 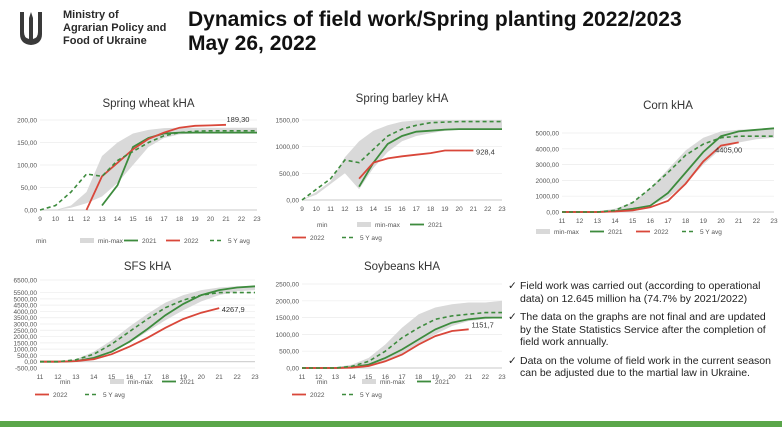 What do you see at coordinates (402, 377) in the screenshot?
I see `x-tick-label: 17` at bounding box center [402, 377].